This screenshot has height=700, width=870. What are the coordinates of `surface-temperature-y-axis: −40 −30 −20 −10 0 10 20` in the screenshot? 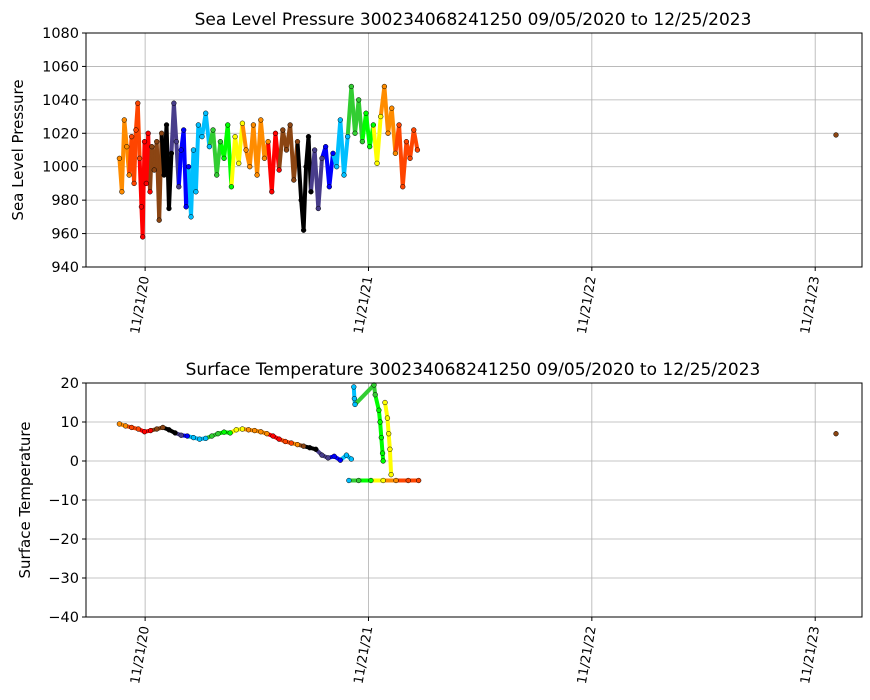 It's located at (67, 501).